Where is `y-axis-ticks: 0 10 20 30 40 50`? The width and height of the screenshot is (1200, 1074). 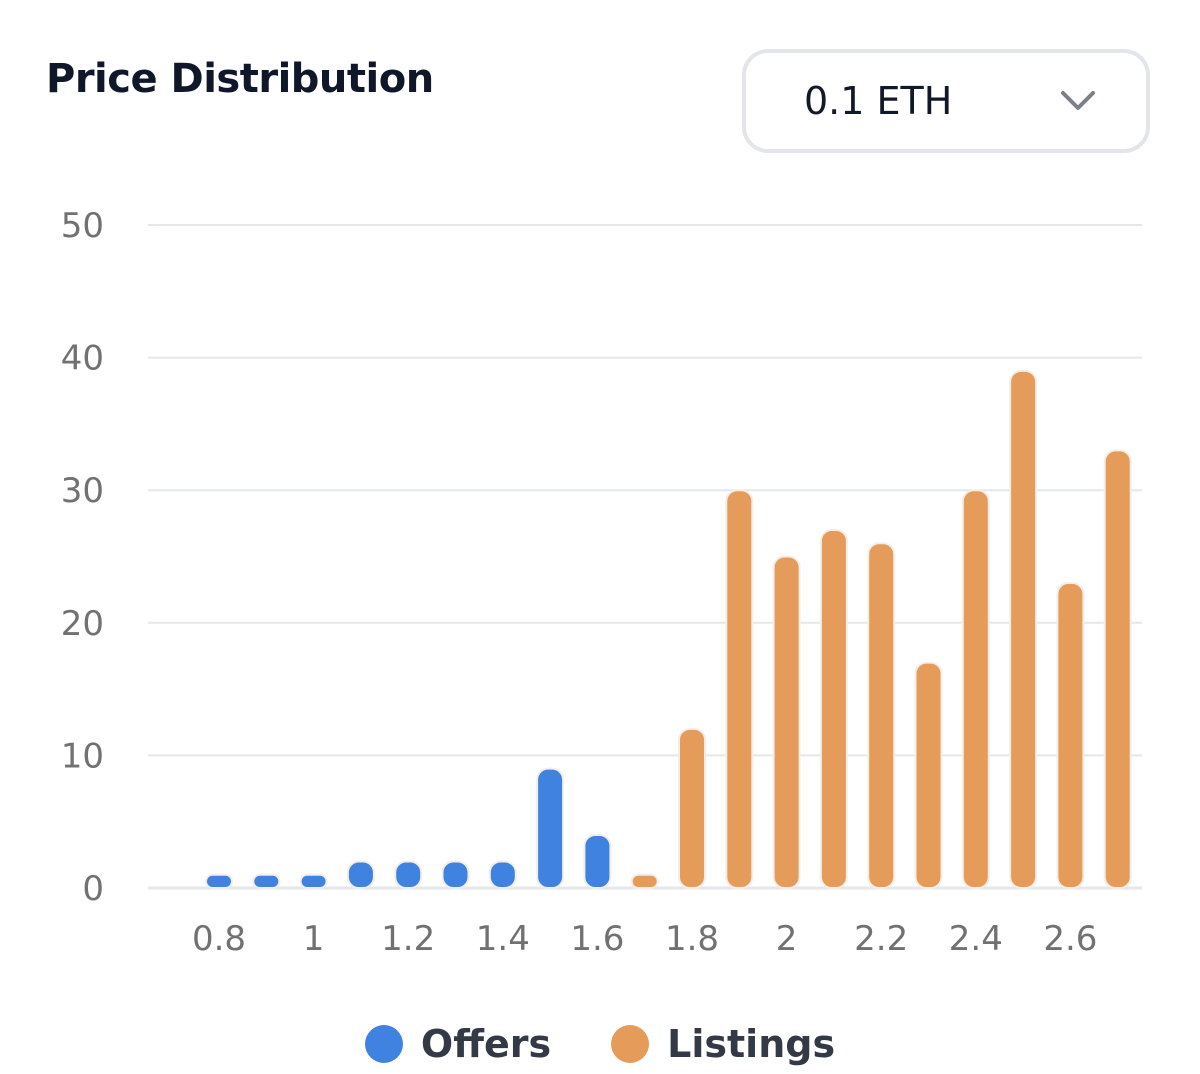 y-axis-ticks: 0 10 20 30 40 50 is located at coordinates (82, 557).